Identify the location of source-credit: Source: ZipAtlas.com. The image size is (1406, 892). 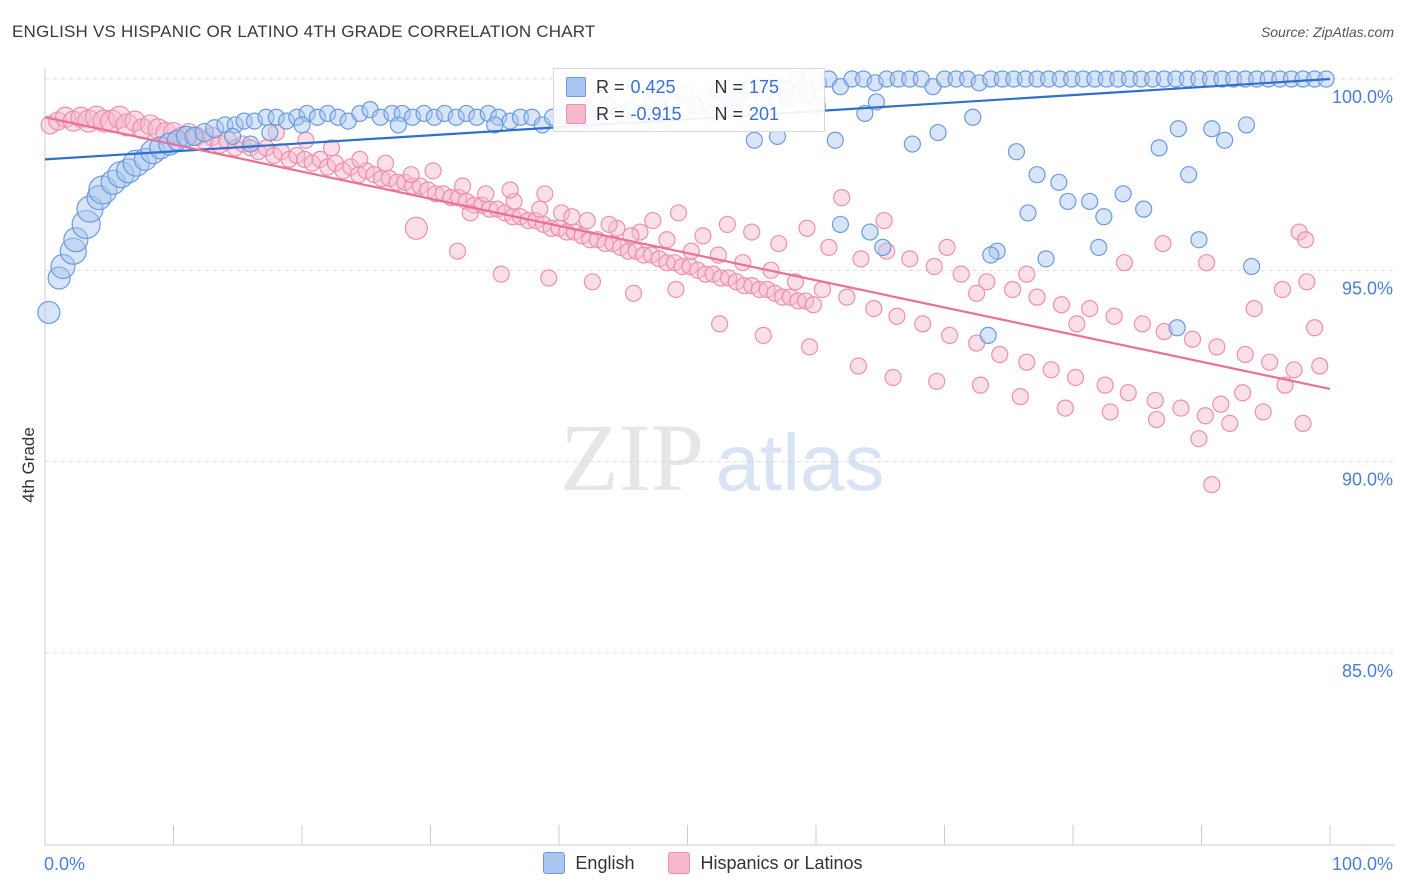
(1327, 32).